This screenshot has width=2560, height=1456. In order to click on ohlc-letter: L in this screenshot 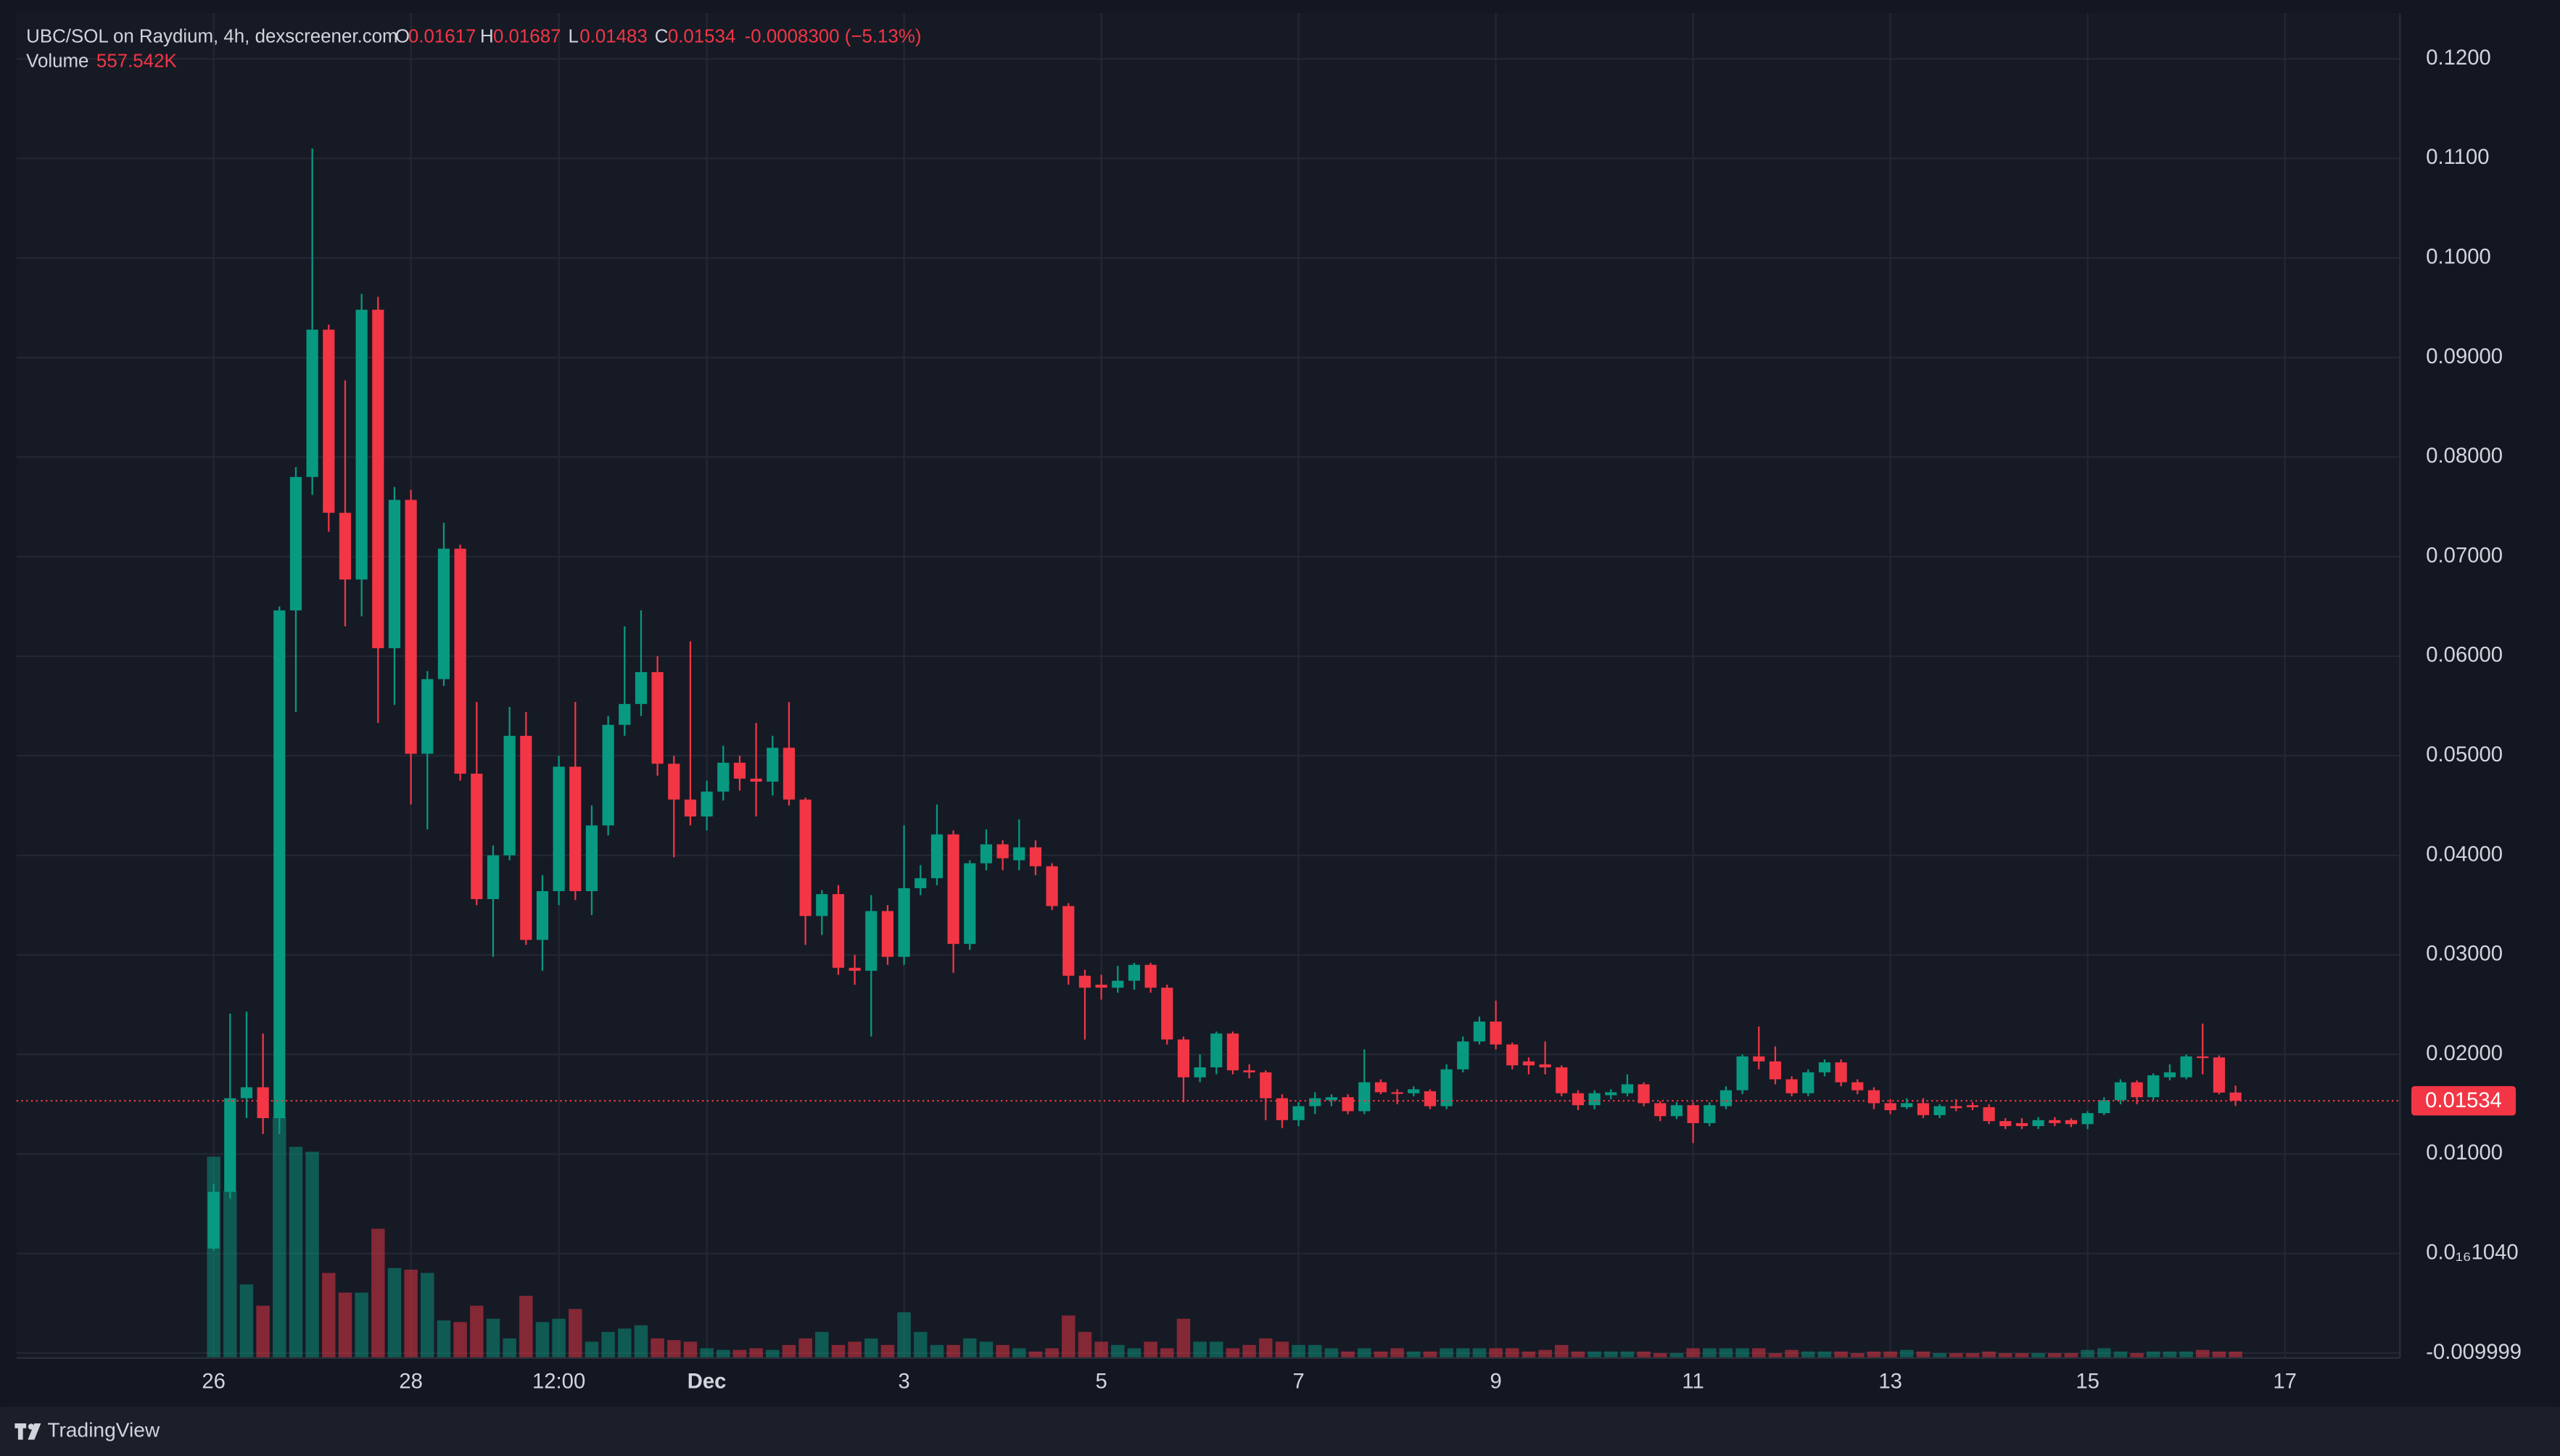, I will do `click(574, 37)`.